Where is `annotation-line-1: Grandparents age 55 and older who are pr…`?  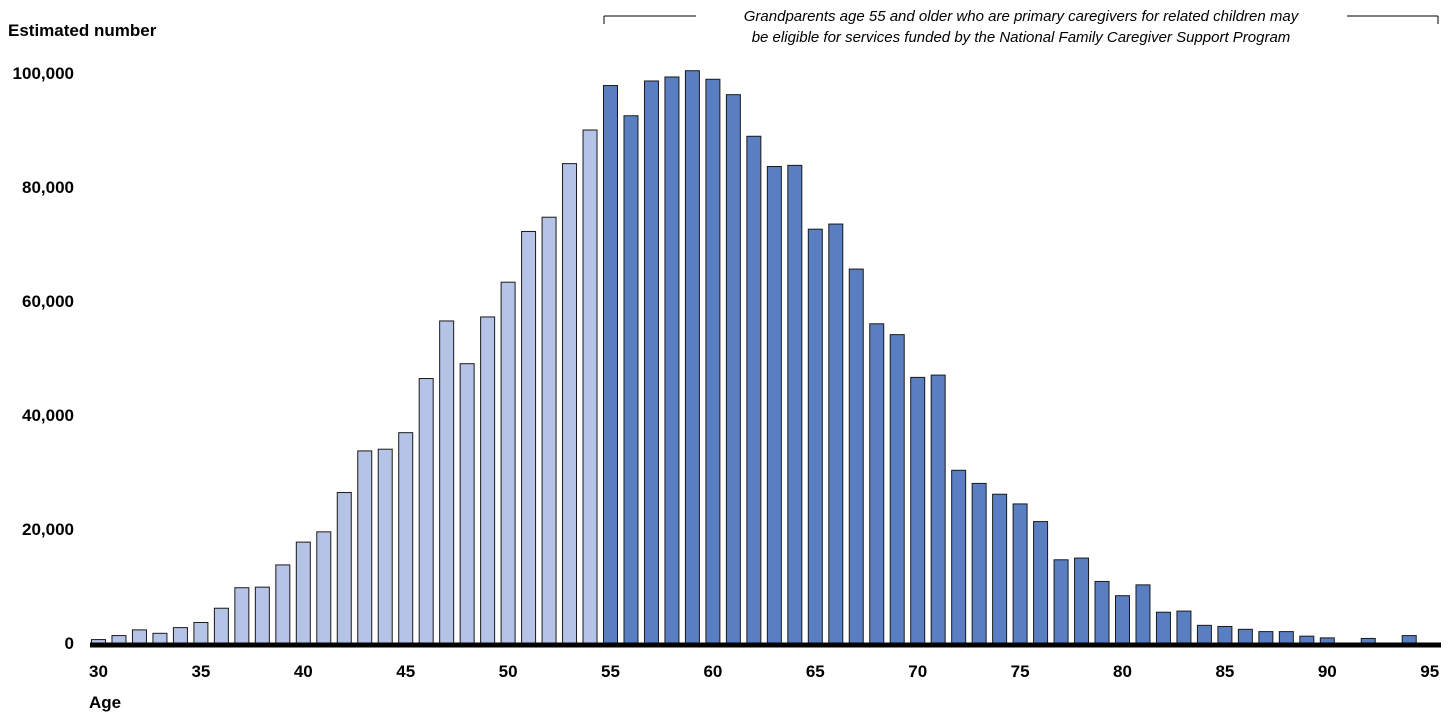
annotation-line-1: Grandparents age 55 and older who are pr… is located at coordinates (1022, 16).